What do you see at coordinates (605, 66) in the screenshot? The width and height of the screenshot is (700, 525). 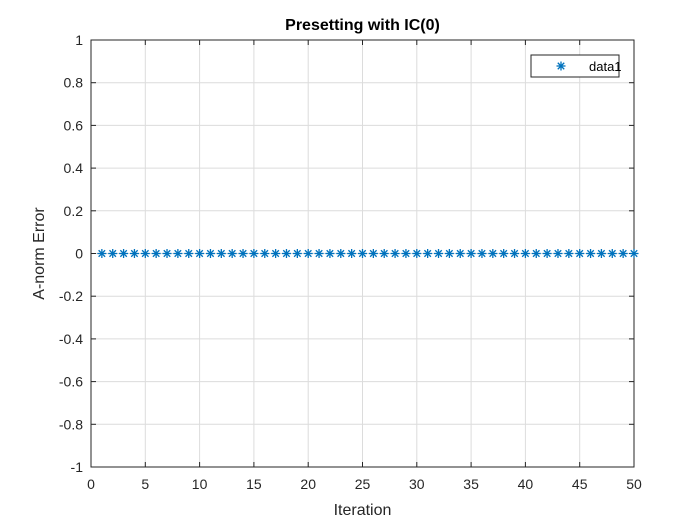 I see `legend-label: data1` at bounding box center [605, 66].